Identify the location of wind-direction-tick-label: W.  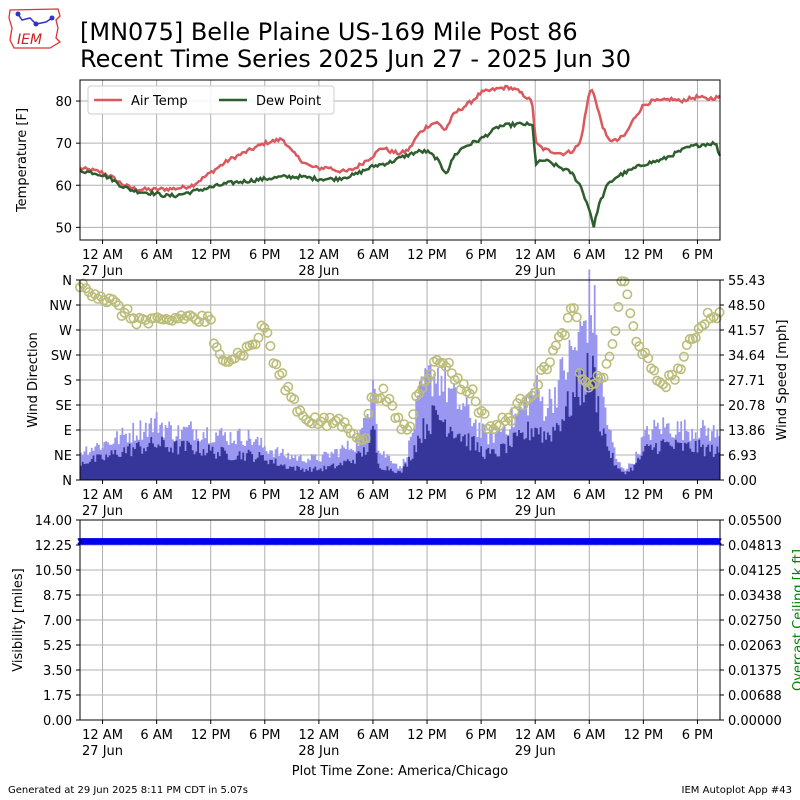
(65, 331).